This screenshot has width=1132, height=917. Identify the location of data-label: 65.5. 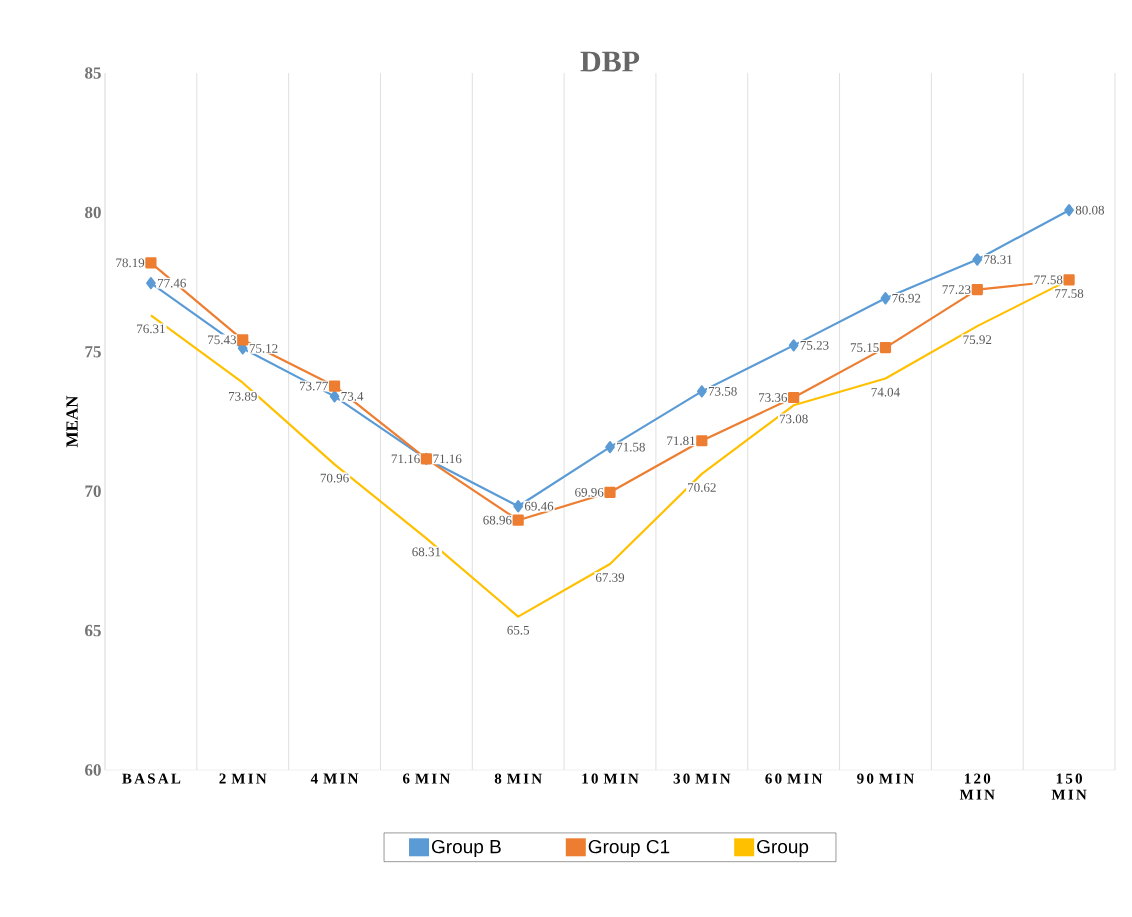
(518, 630).